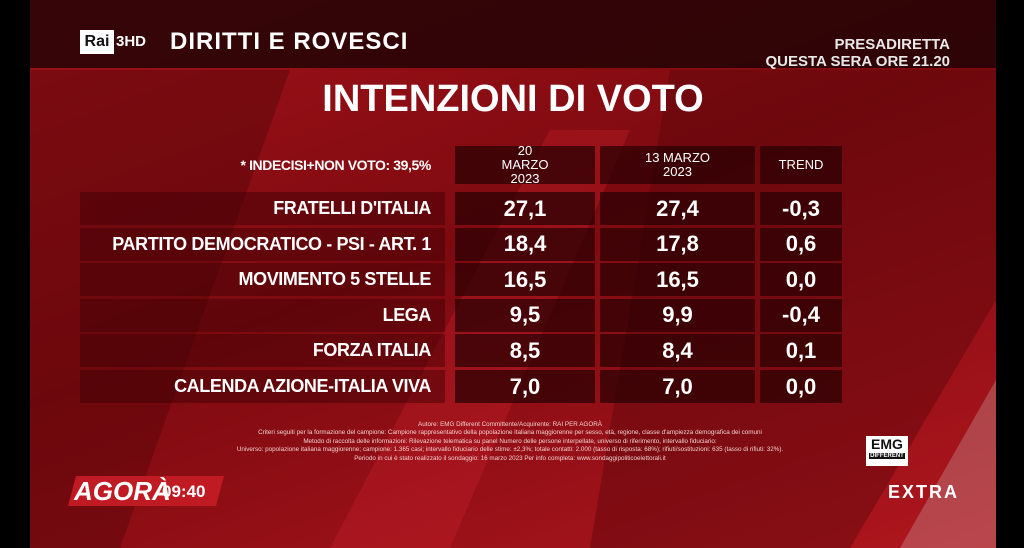 The image size is (1024, 548). What do you see at coordinates (801, 165) in the screenshot?
I see `column-header: TREND` at bounding box center [801, 165].